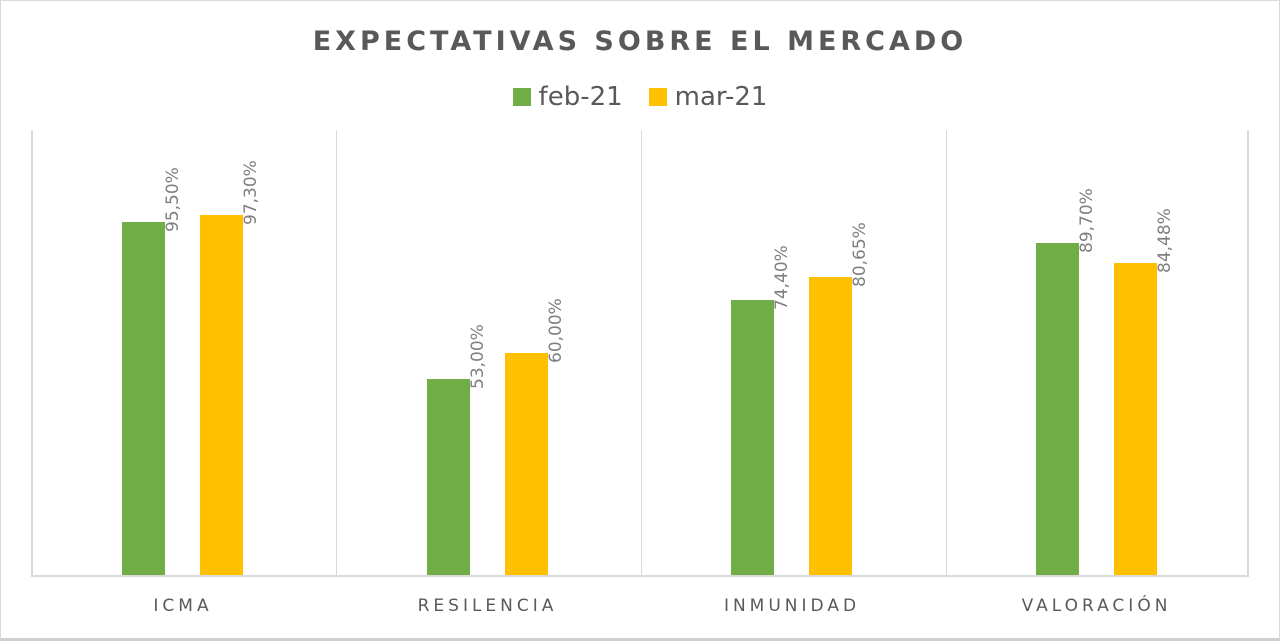  I want to click on bar-feb-21-valoración, so click(1057, 409).